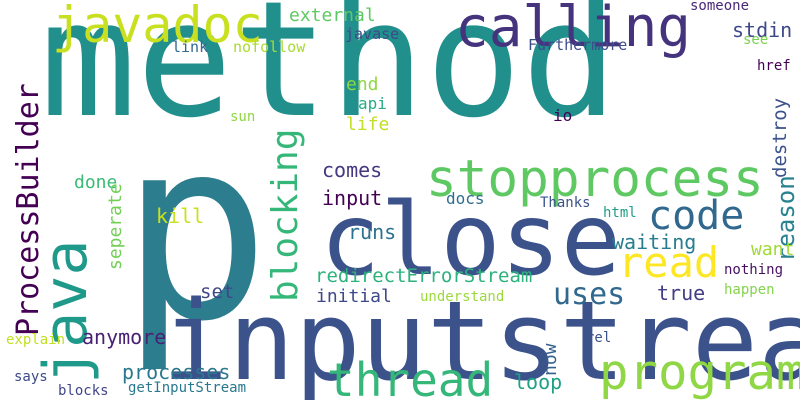 Image resolution: width=800 pixels, height=400 pixels. Describe the element at coordinates (410, 378) in the screenshot. I see `word-thread: thread` at that location.